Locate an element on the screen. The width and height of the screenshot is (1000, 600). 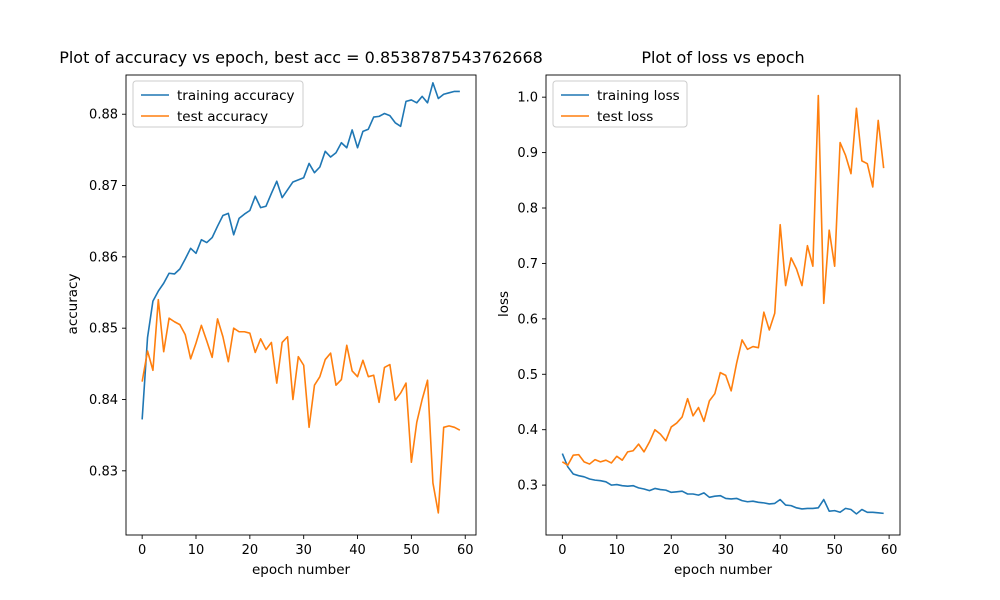
accuracy-chart-y-tick-label: 0.87 is located at coordinates (103, 186).